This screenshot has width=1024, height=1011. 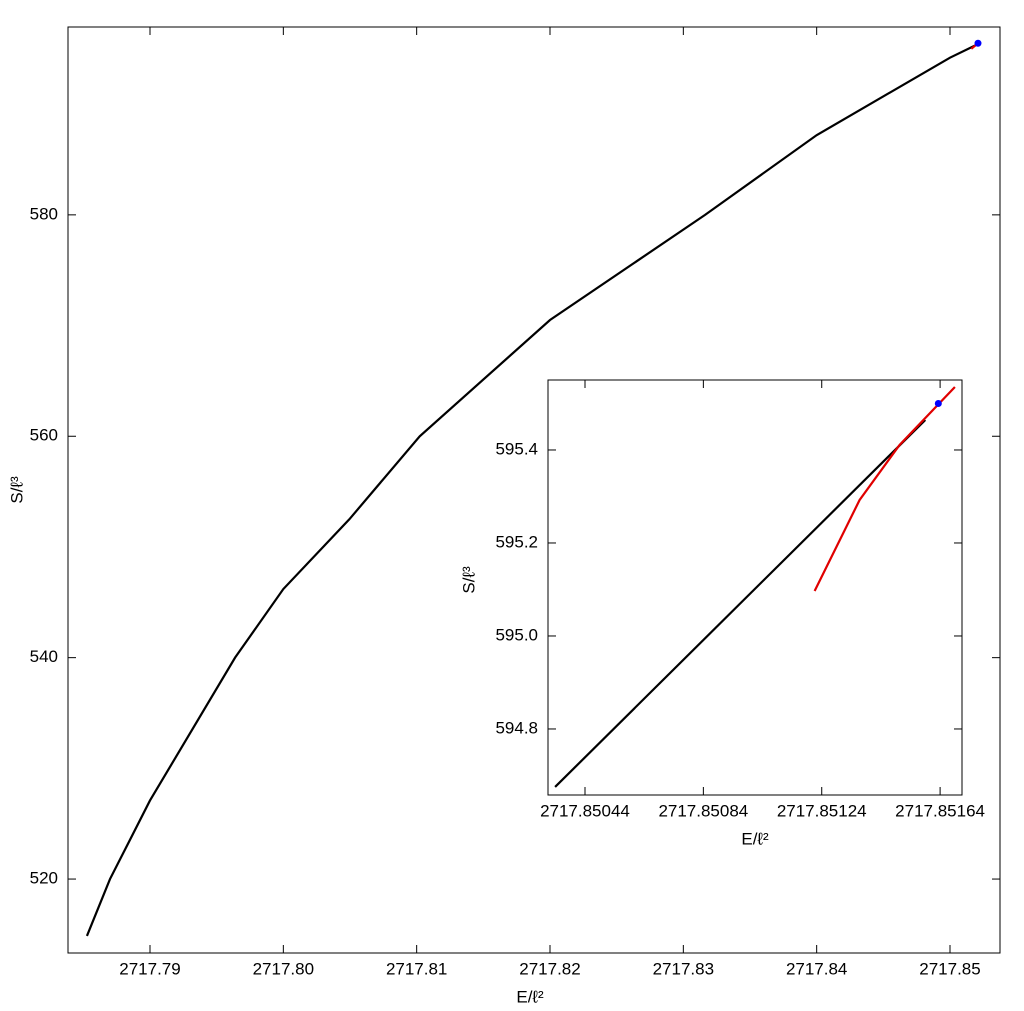 I want to click on y-tick-label: 540, so click(x=44, y=656).